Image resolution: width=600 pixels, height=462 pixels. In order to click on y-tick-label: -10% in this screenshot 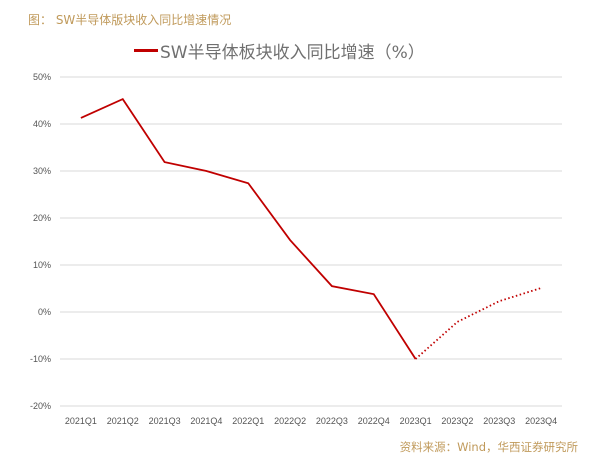, I will do `click(40, 359)`.